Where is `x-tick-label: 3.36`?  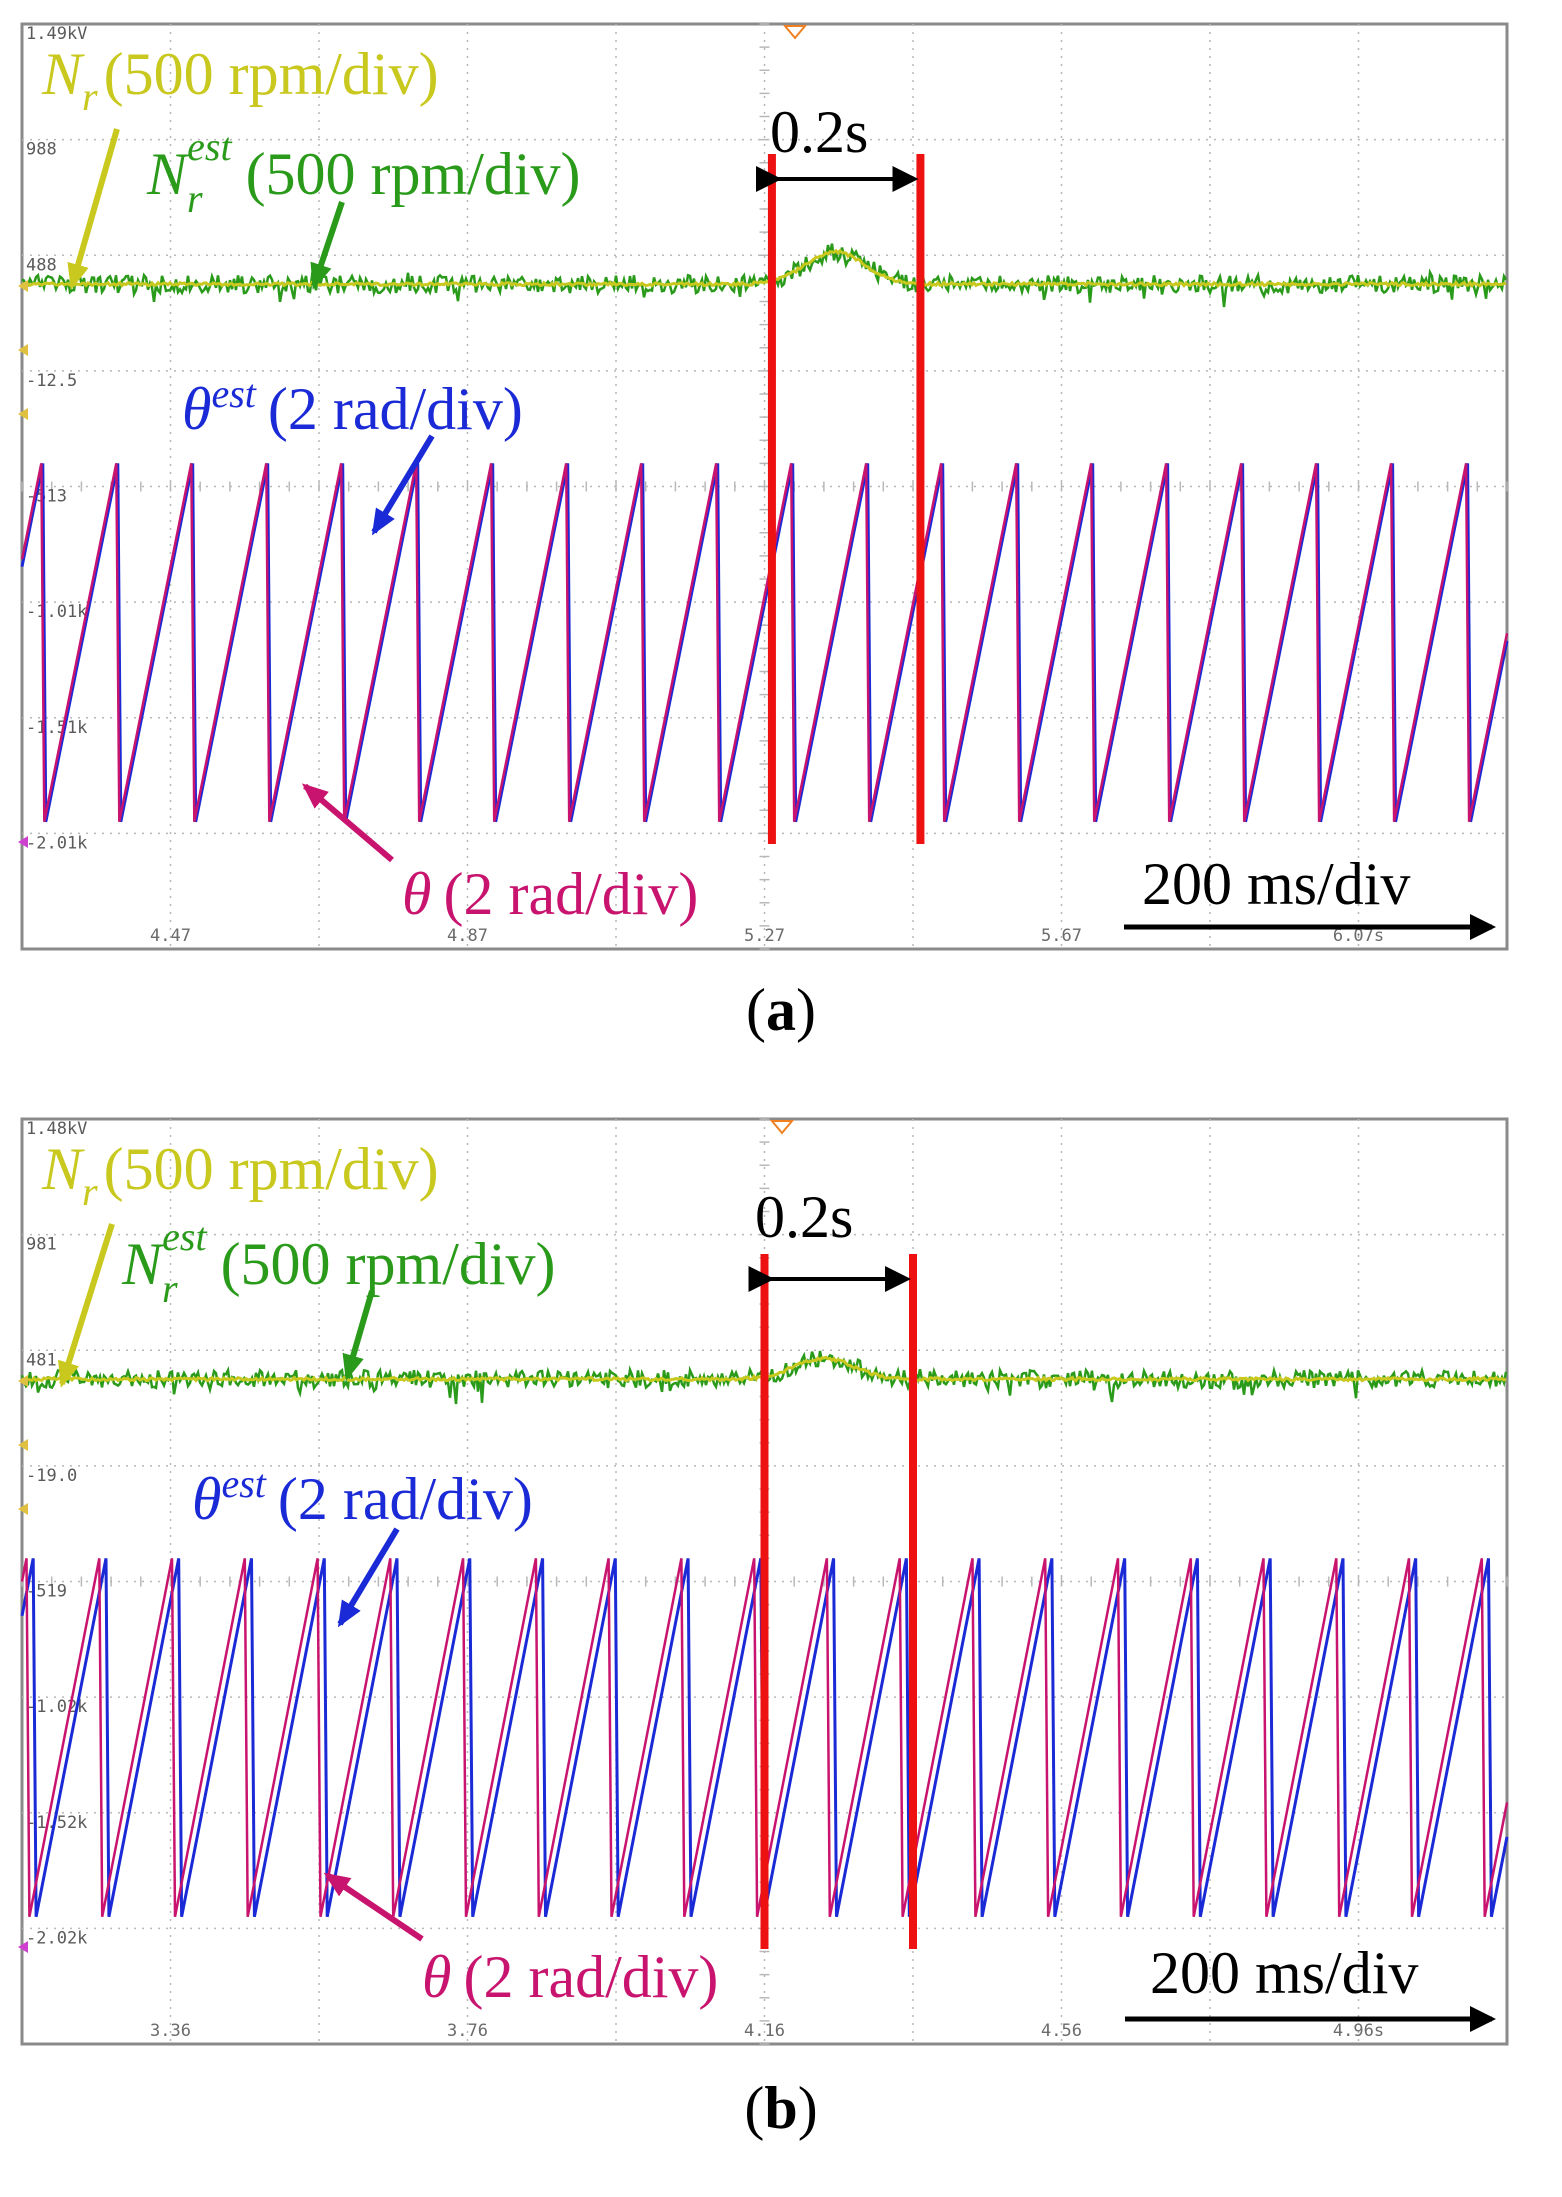 x-tick-label: 3.36 is located at coordinates (170, 2031).